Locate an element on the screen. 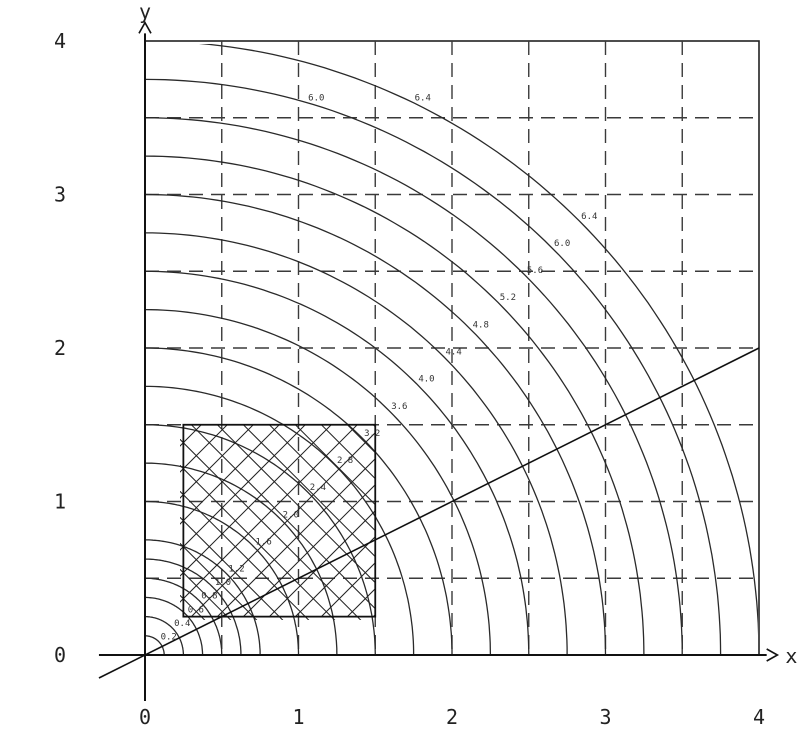  x-axis-label: x is located at coordinates (791, 656).